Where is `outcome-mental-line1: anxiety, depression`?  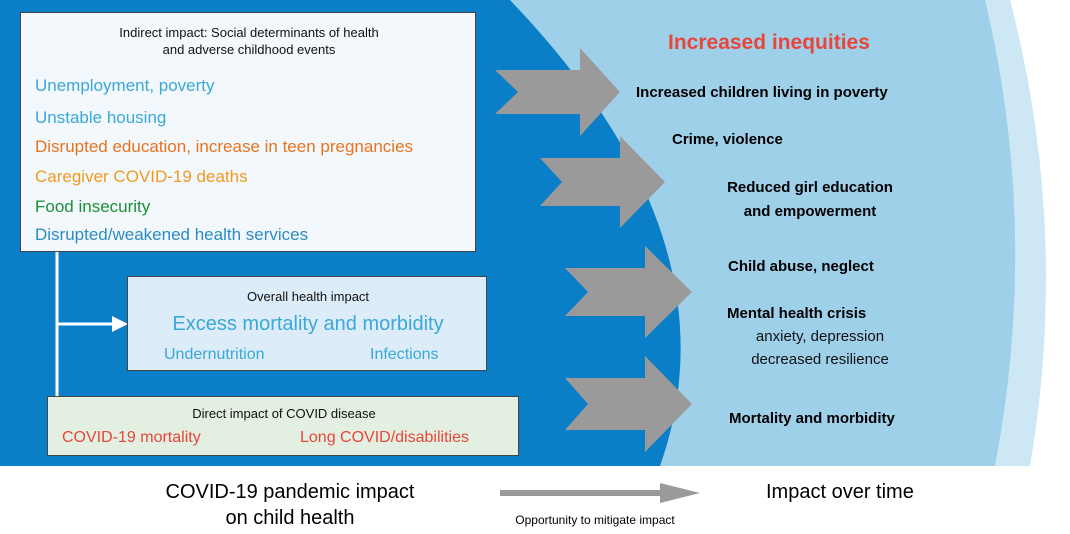 outcome-mental-line1: anxiety, depression is located at coordinates (820, 336).